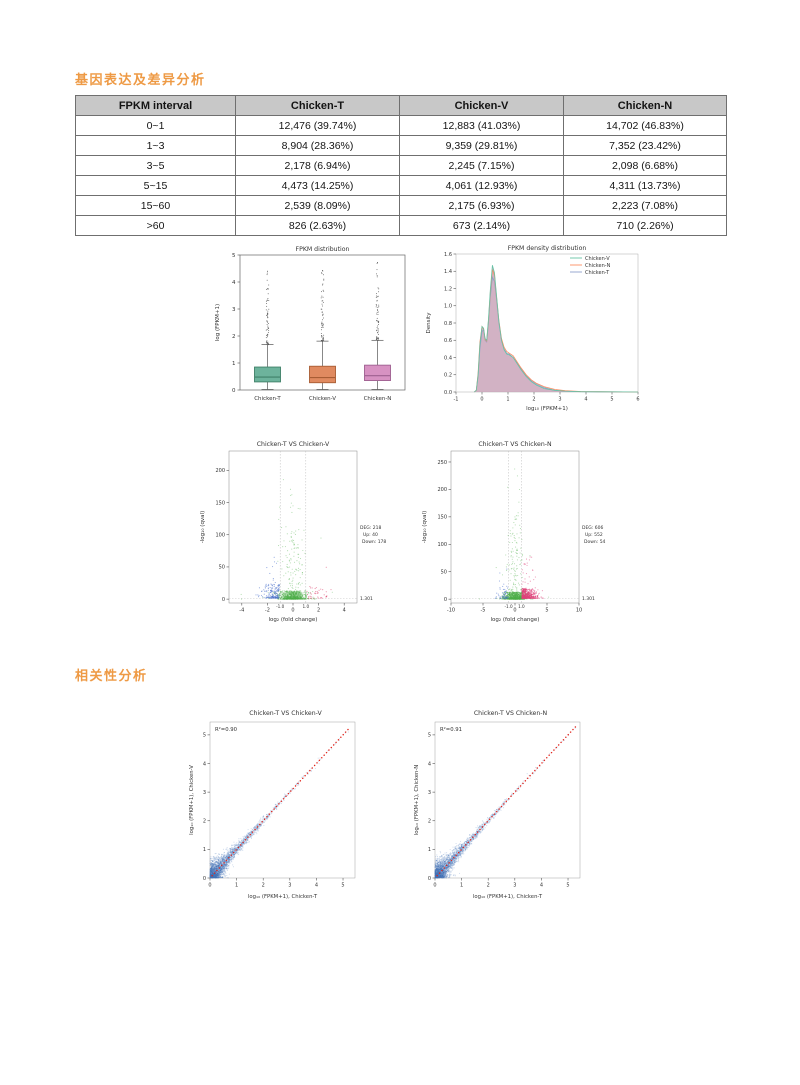 This screenshot has height=1085, width=800. Describe the element at coordinates (317, 205) in the screenshot. I see `table-cell: 2,539 (8.09%)` at that location.